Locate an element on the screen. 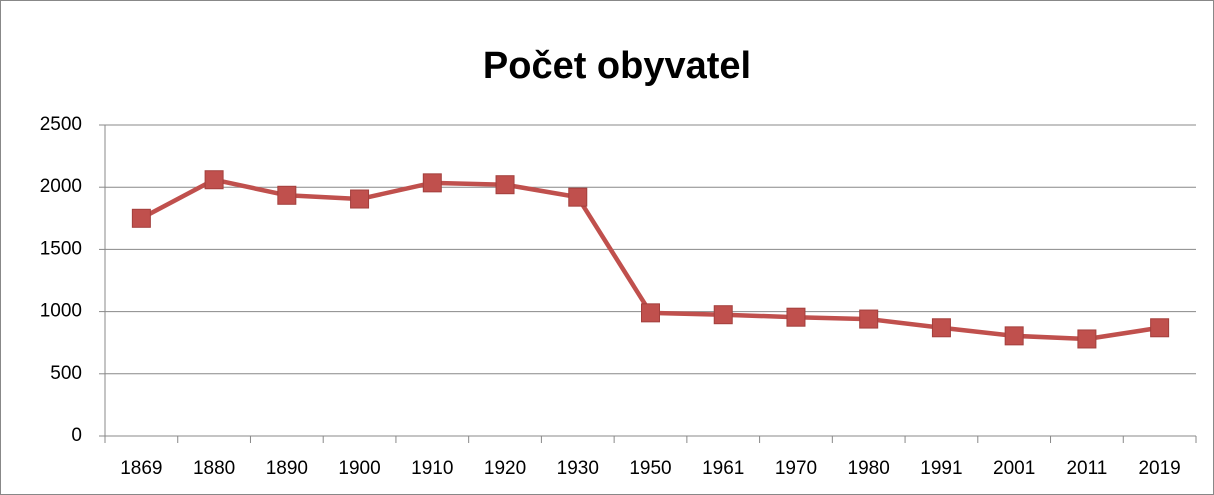 Image resolution: width=1214 pixels, height=495 pixels. x-tick-label: 1930 is located at coordinates (578, 468).